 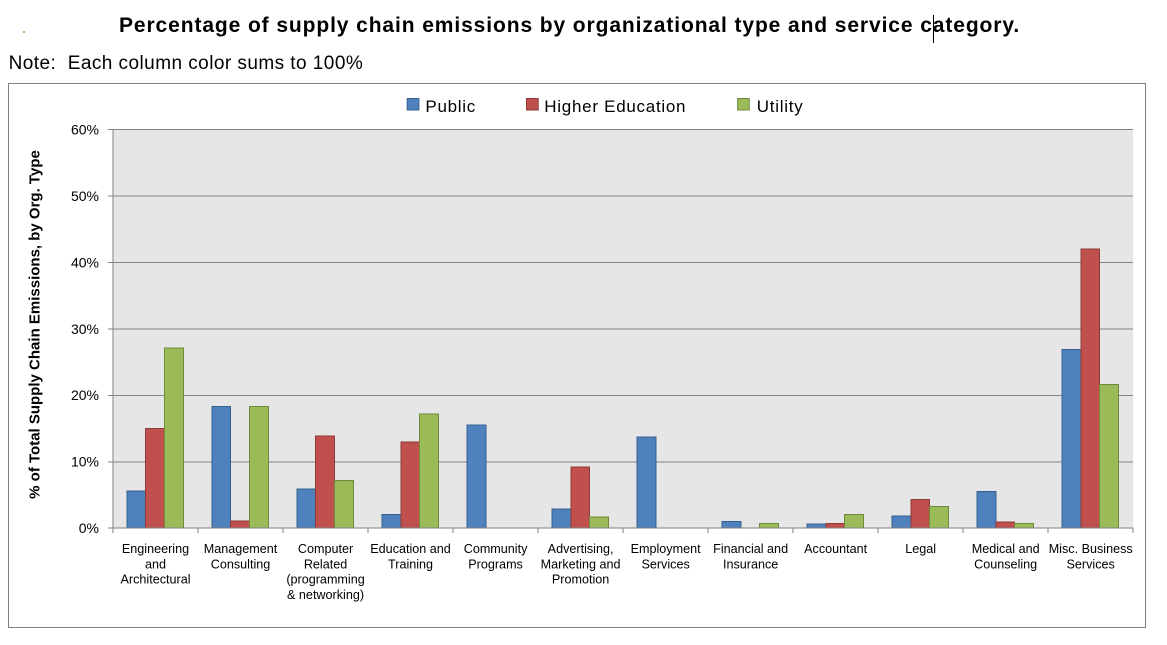 I want to click on svg-text: & networking), so click(x=325, y=595).